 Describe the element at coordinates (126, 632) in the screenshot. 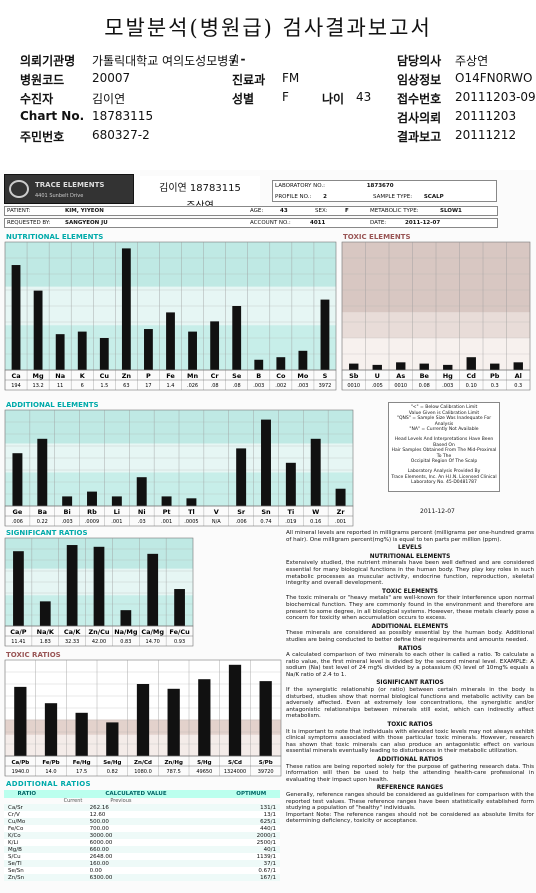

I see `tick-label: Na/Mg` at that location.